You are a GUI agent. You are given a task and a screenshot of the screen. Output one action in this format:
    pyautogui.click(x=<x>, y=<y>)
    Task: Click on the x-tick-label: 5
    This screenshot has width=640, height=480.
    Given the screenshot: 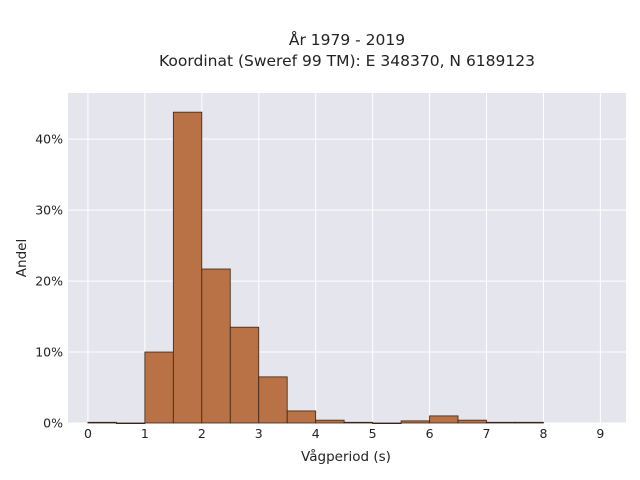 What is the action you would take?
    pyautogui.click(x=373, y=433)
    